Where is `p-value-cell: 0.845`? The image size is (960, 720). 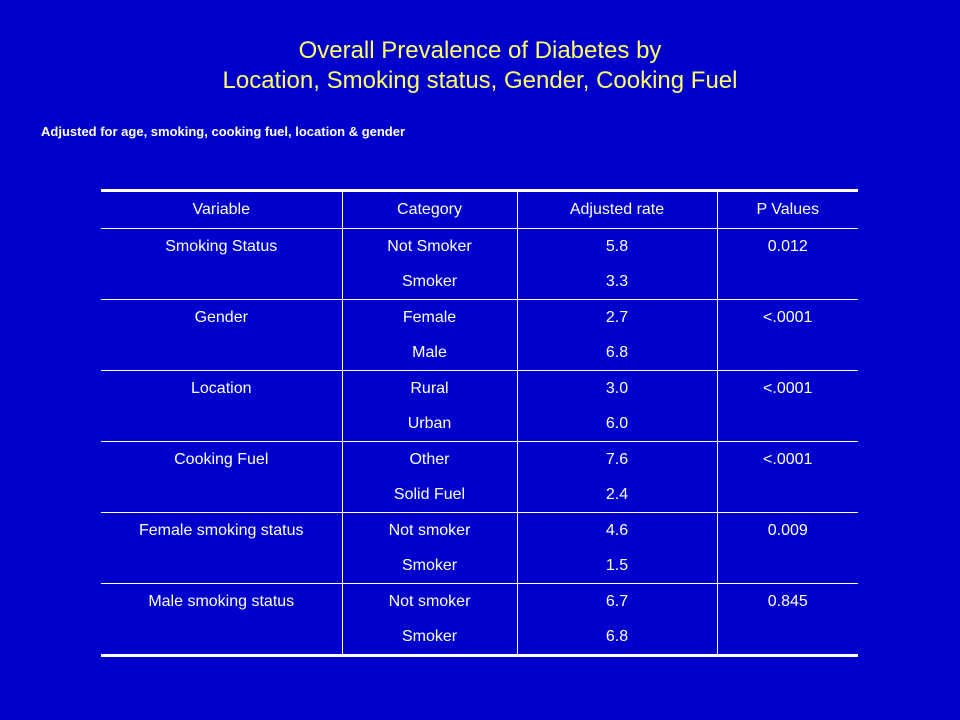 p-value-cell: 0.845 is located at coordinates (787, 601).